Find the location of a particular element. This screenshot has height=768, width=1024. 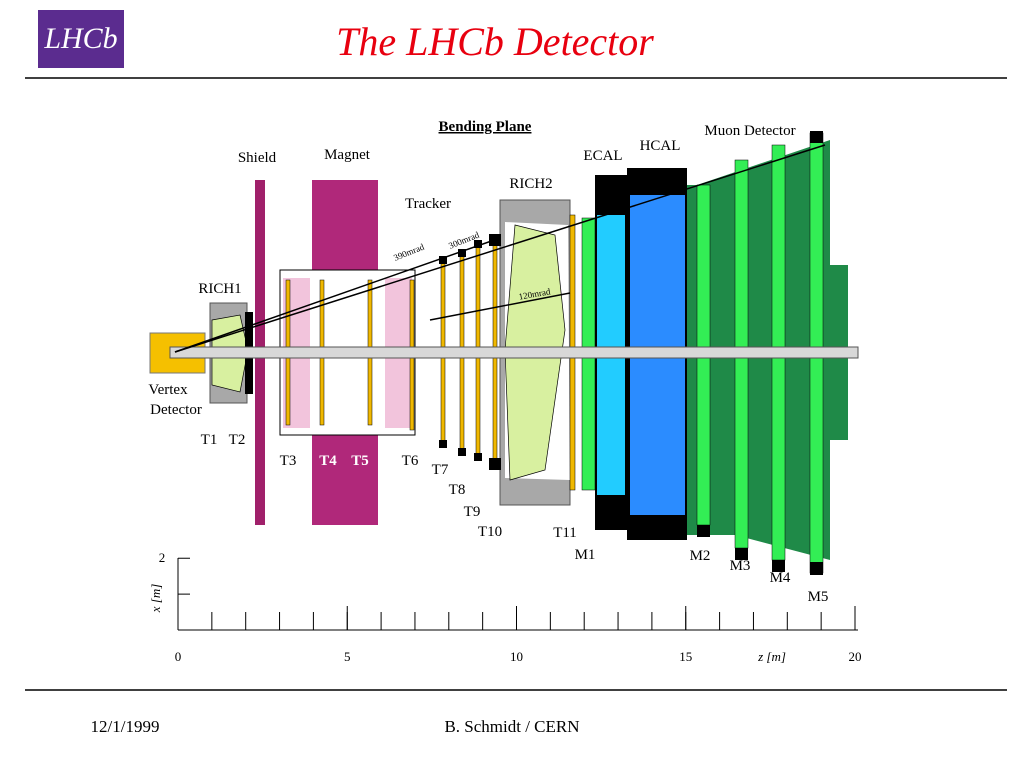

logo-box is located at coordinates (81, 39).